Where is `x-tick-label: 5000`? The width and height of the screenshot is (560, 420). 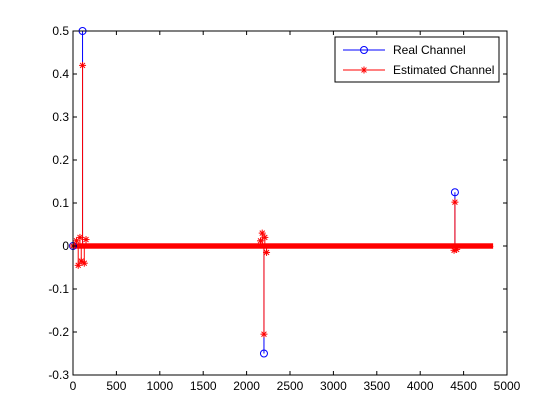 x-tick-label: 5000 is located at coordinates (507, 386).